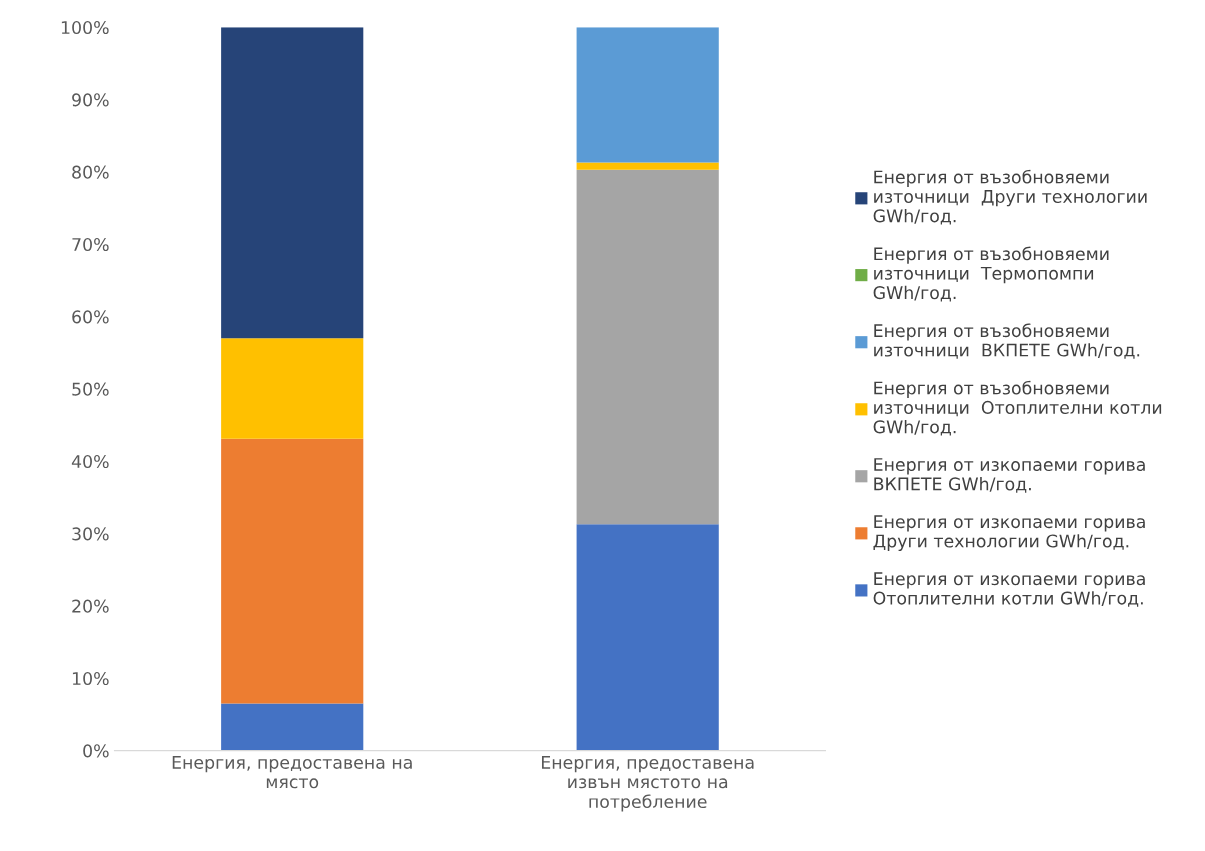  I want to click on y-tick-label: 20%, so click(90, 606).